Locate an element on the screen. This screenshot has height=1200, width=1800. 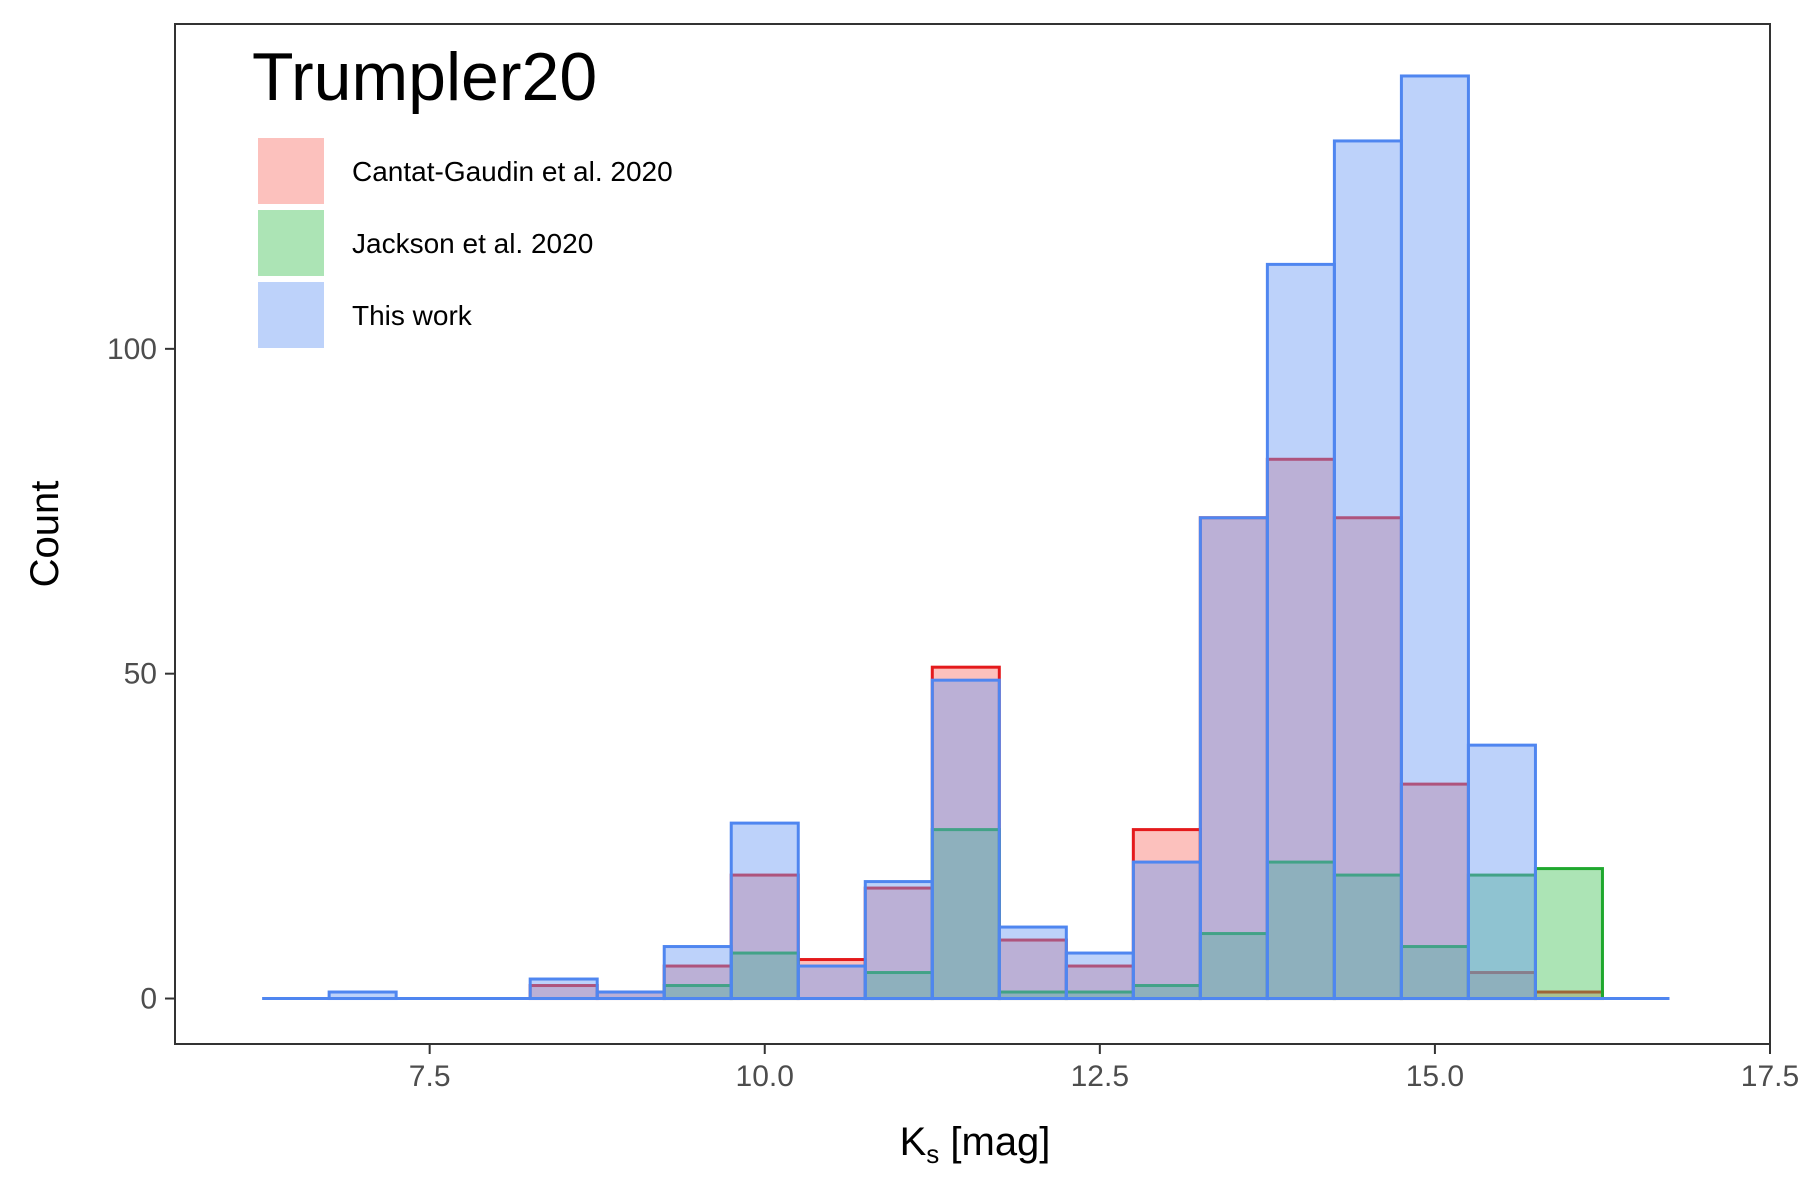
y-tick-label: 100 is located at coordinates (132, 349).